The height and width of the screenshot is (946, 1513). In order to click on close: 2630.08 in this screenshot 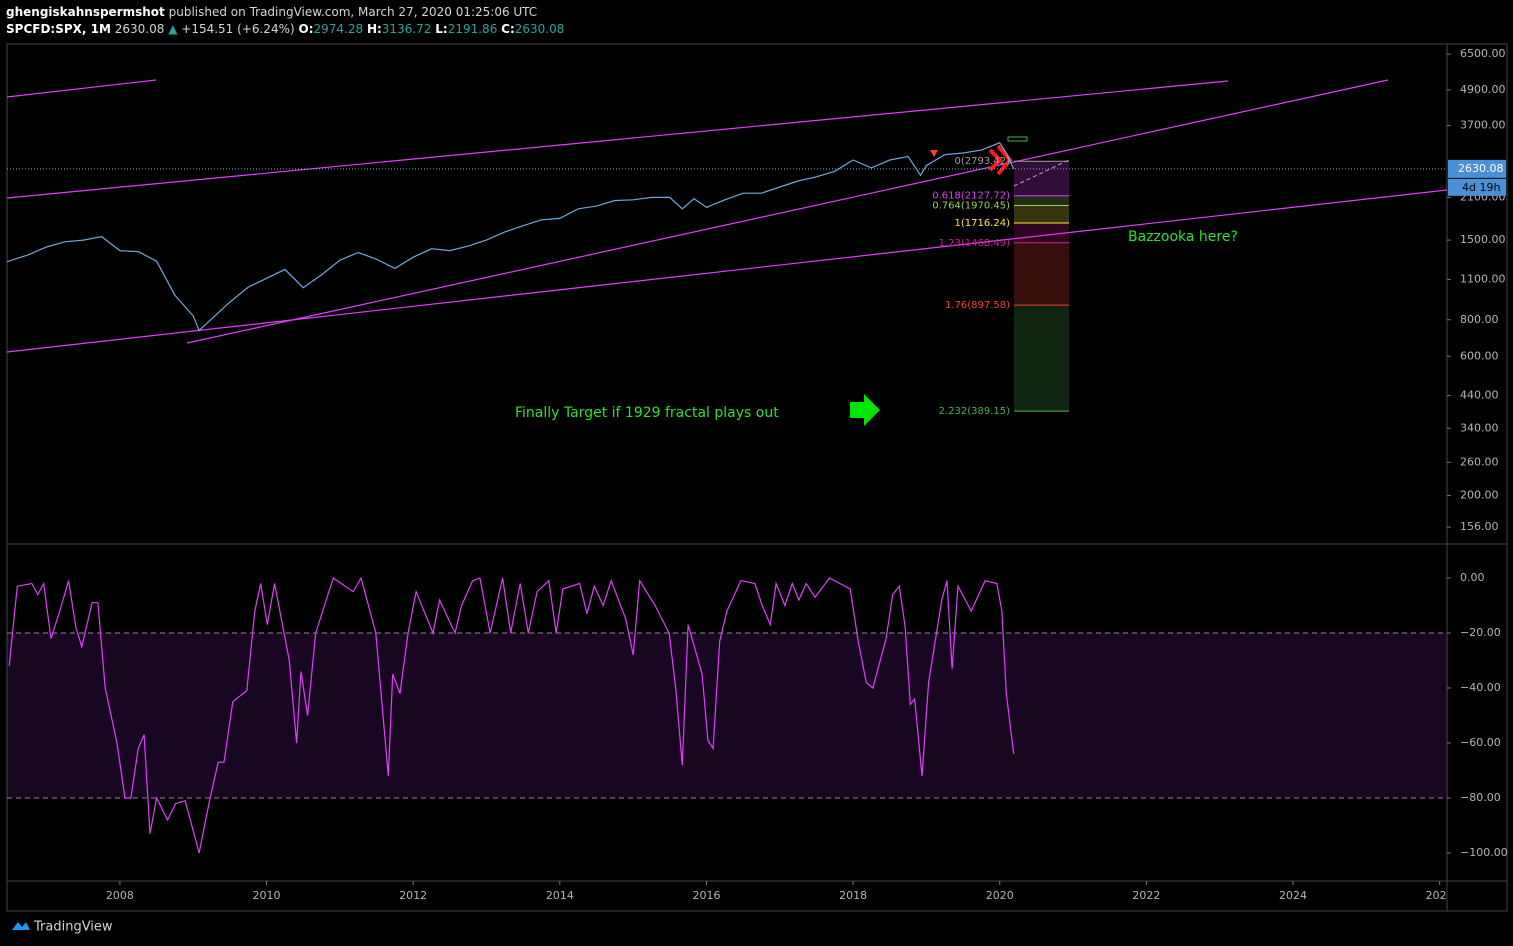, I will do `click(139, 29)`.